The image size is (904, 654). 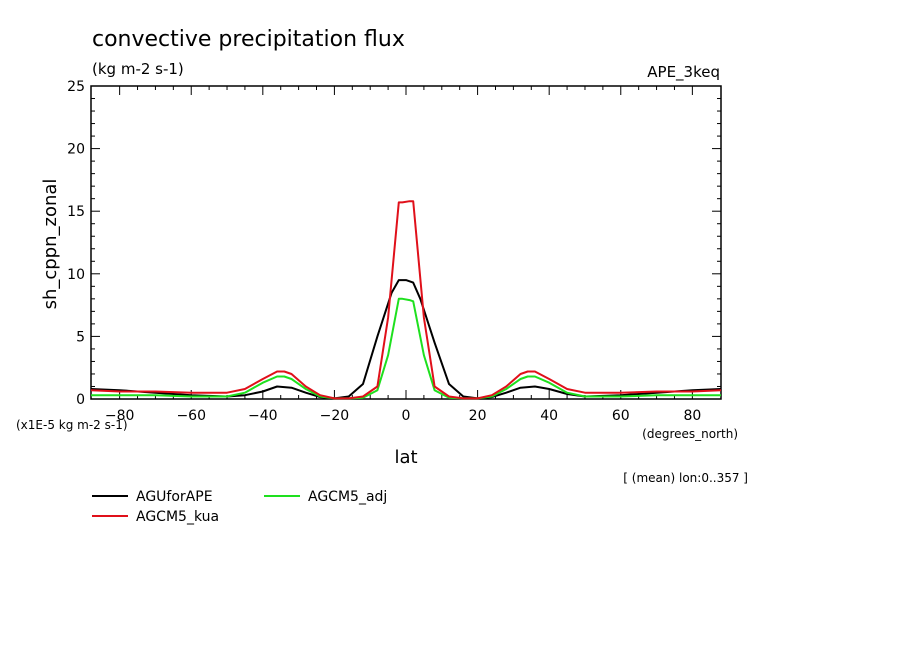 I want to click on x-tick-label: −60, so click(x=191, y=416).